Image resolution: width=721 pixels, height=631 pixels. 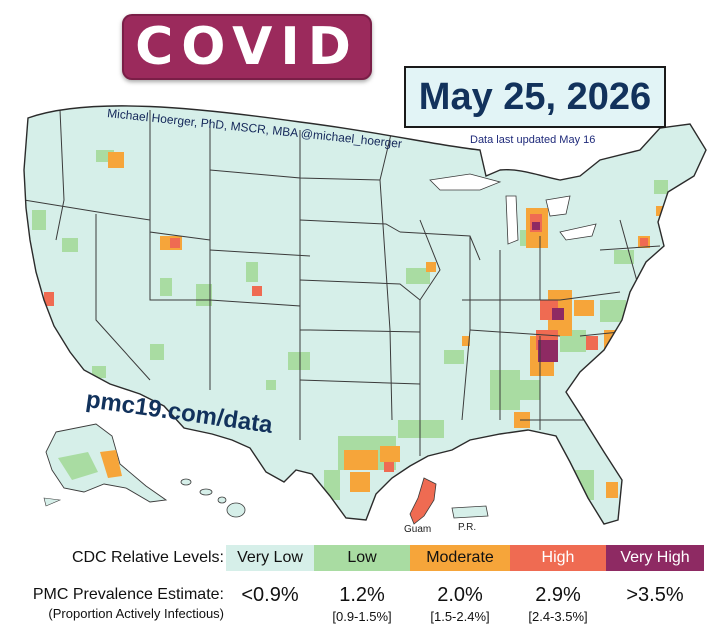 What do you see at coordinates (147, 557) in the screenshot?
I see `cdc-legend-label: CDC Relative Levels:` at bounding box center [147, 557].